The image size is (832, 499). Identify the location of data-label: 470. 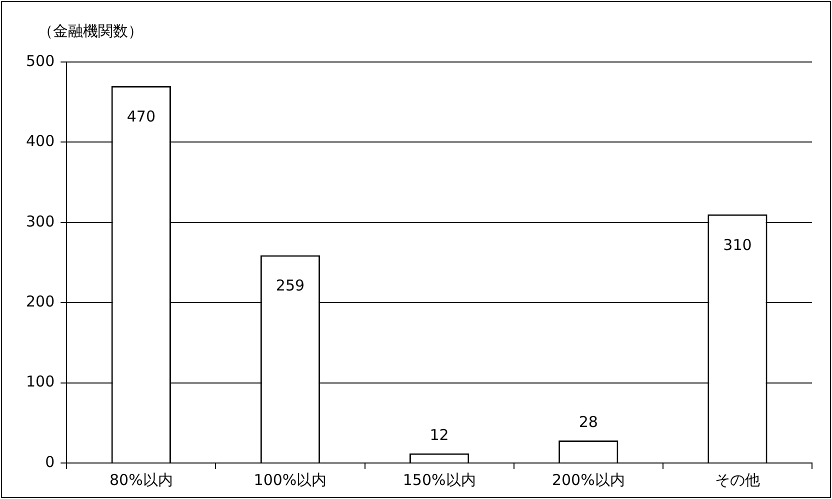
(141, 116).